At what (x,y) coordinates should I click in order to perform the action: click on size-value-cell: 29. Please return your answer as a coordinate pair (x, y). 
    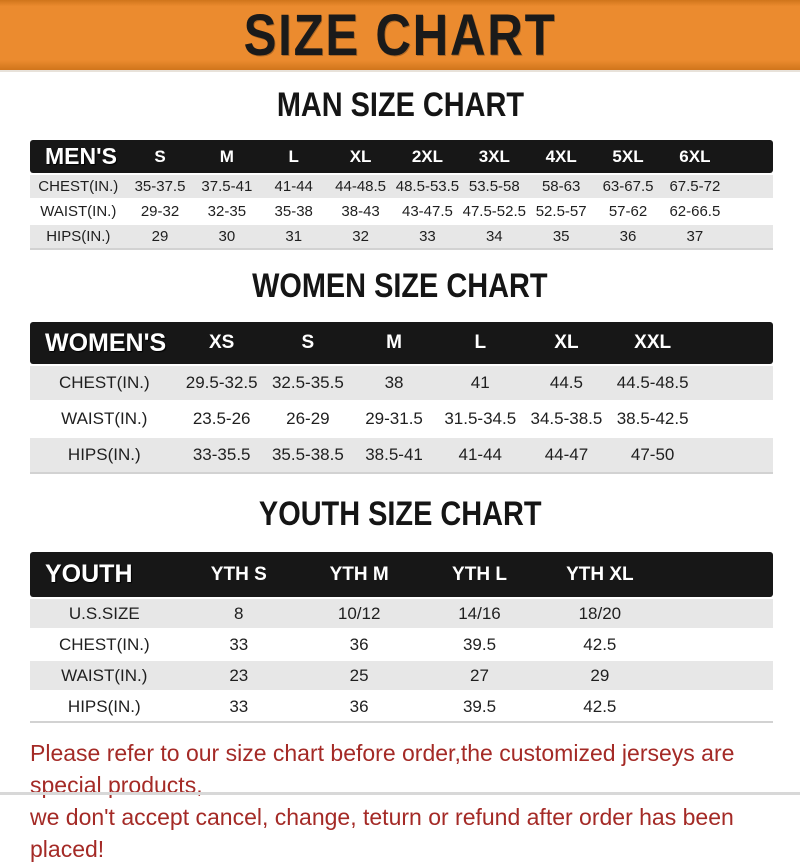
    Looking at the image, I should click on (160, 235).